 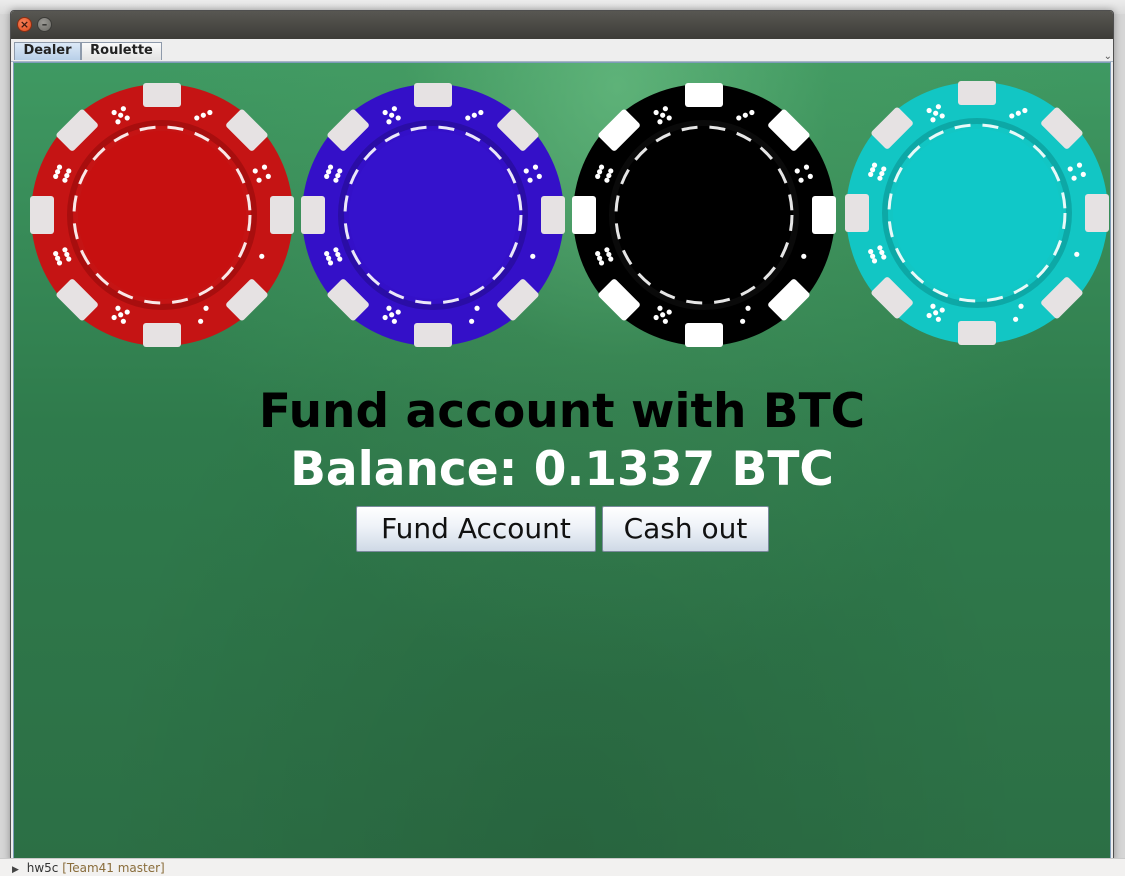 I want to click on chip-dash-ring, so click(x=433, y=215).